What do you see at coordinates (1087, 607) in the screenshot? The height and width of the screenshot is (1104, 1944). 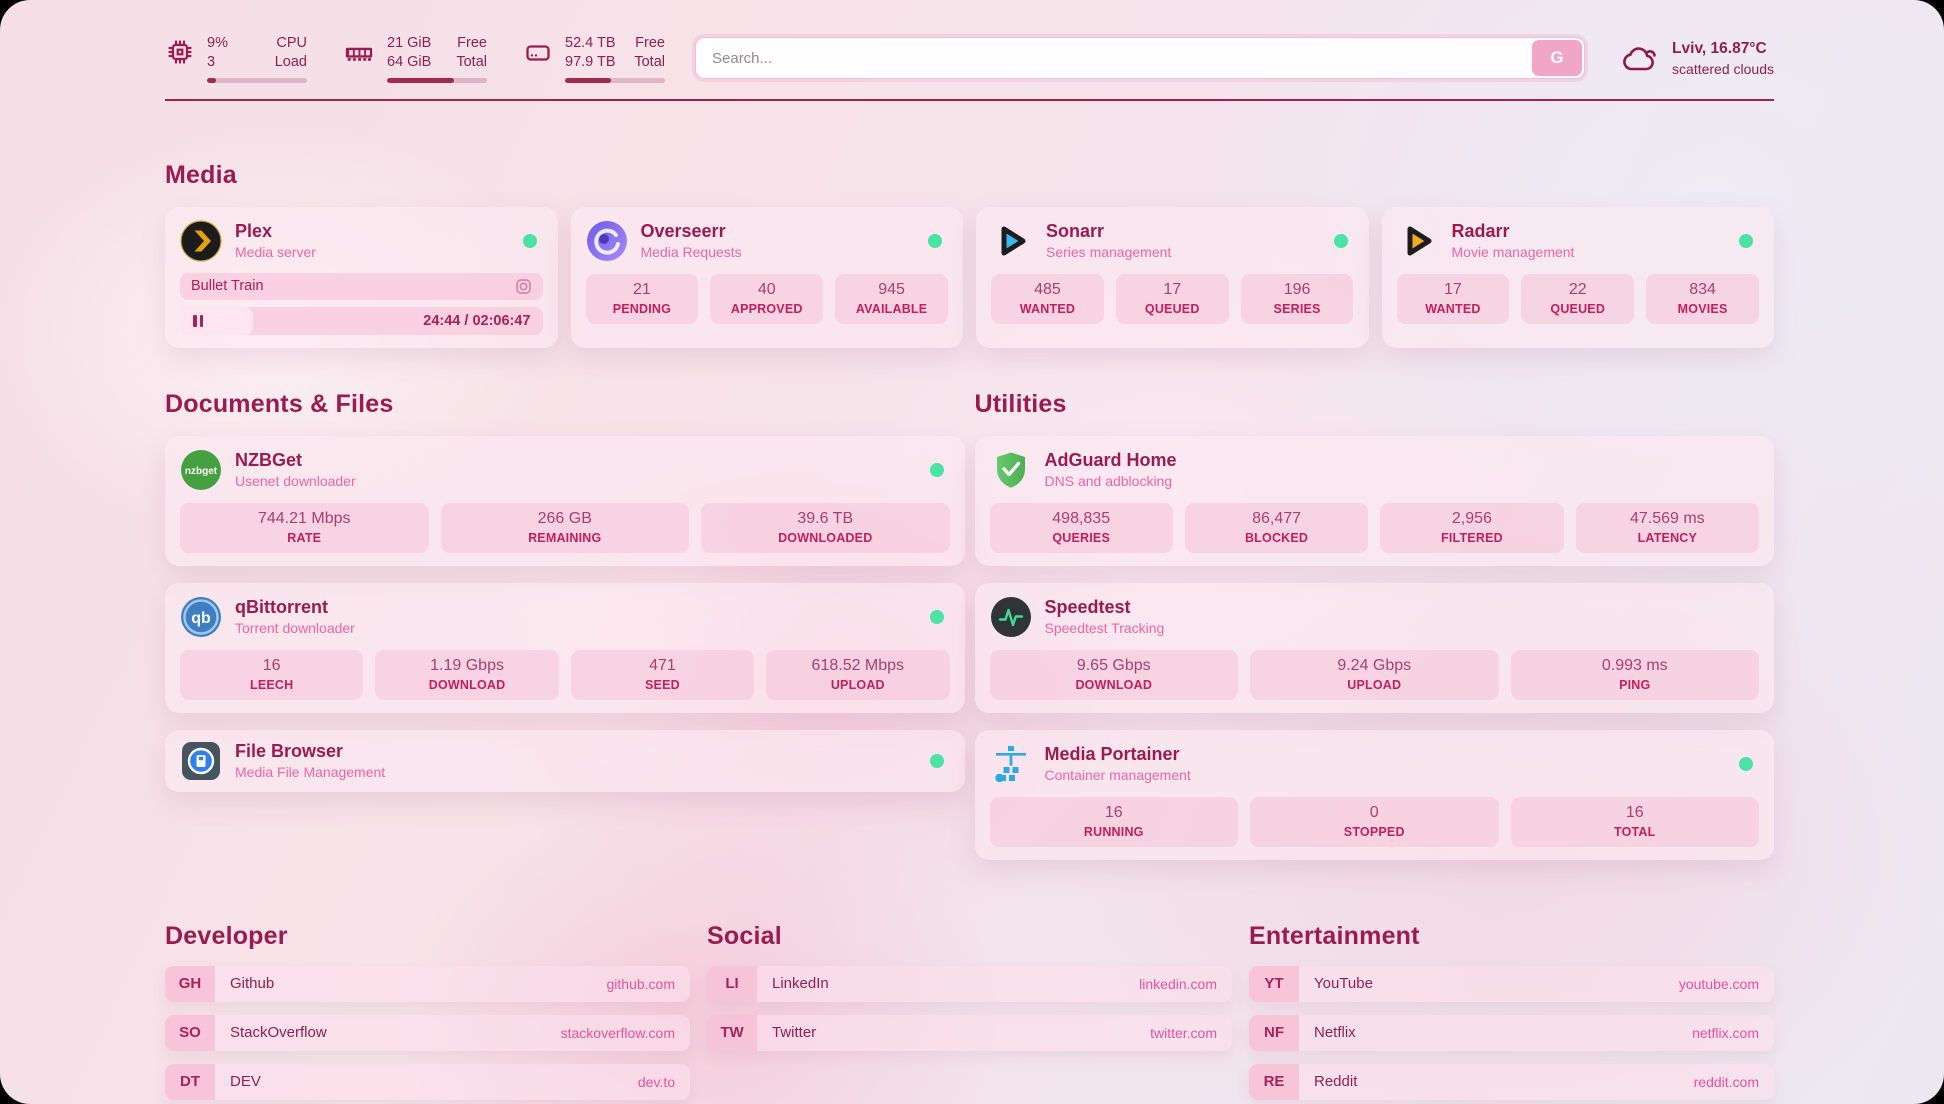 I see `app-title: Speedtest` at bounding box center [1087, 607].